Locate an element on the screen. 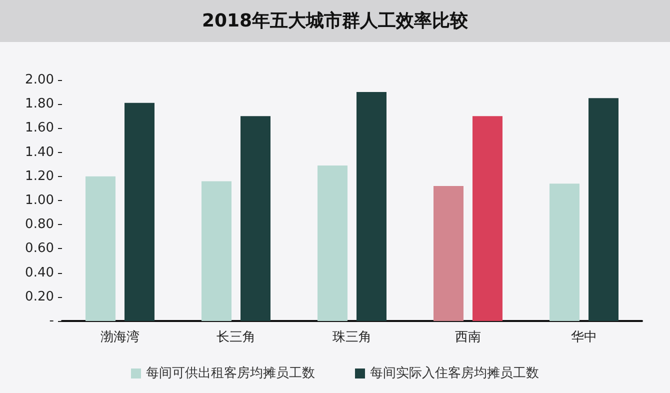 This screenshot has height=393, width=670. x-tick-label: 珠三角 is located at coordinates (352, 337).